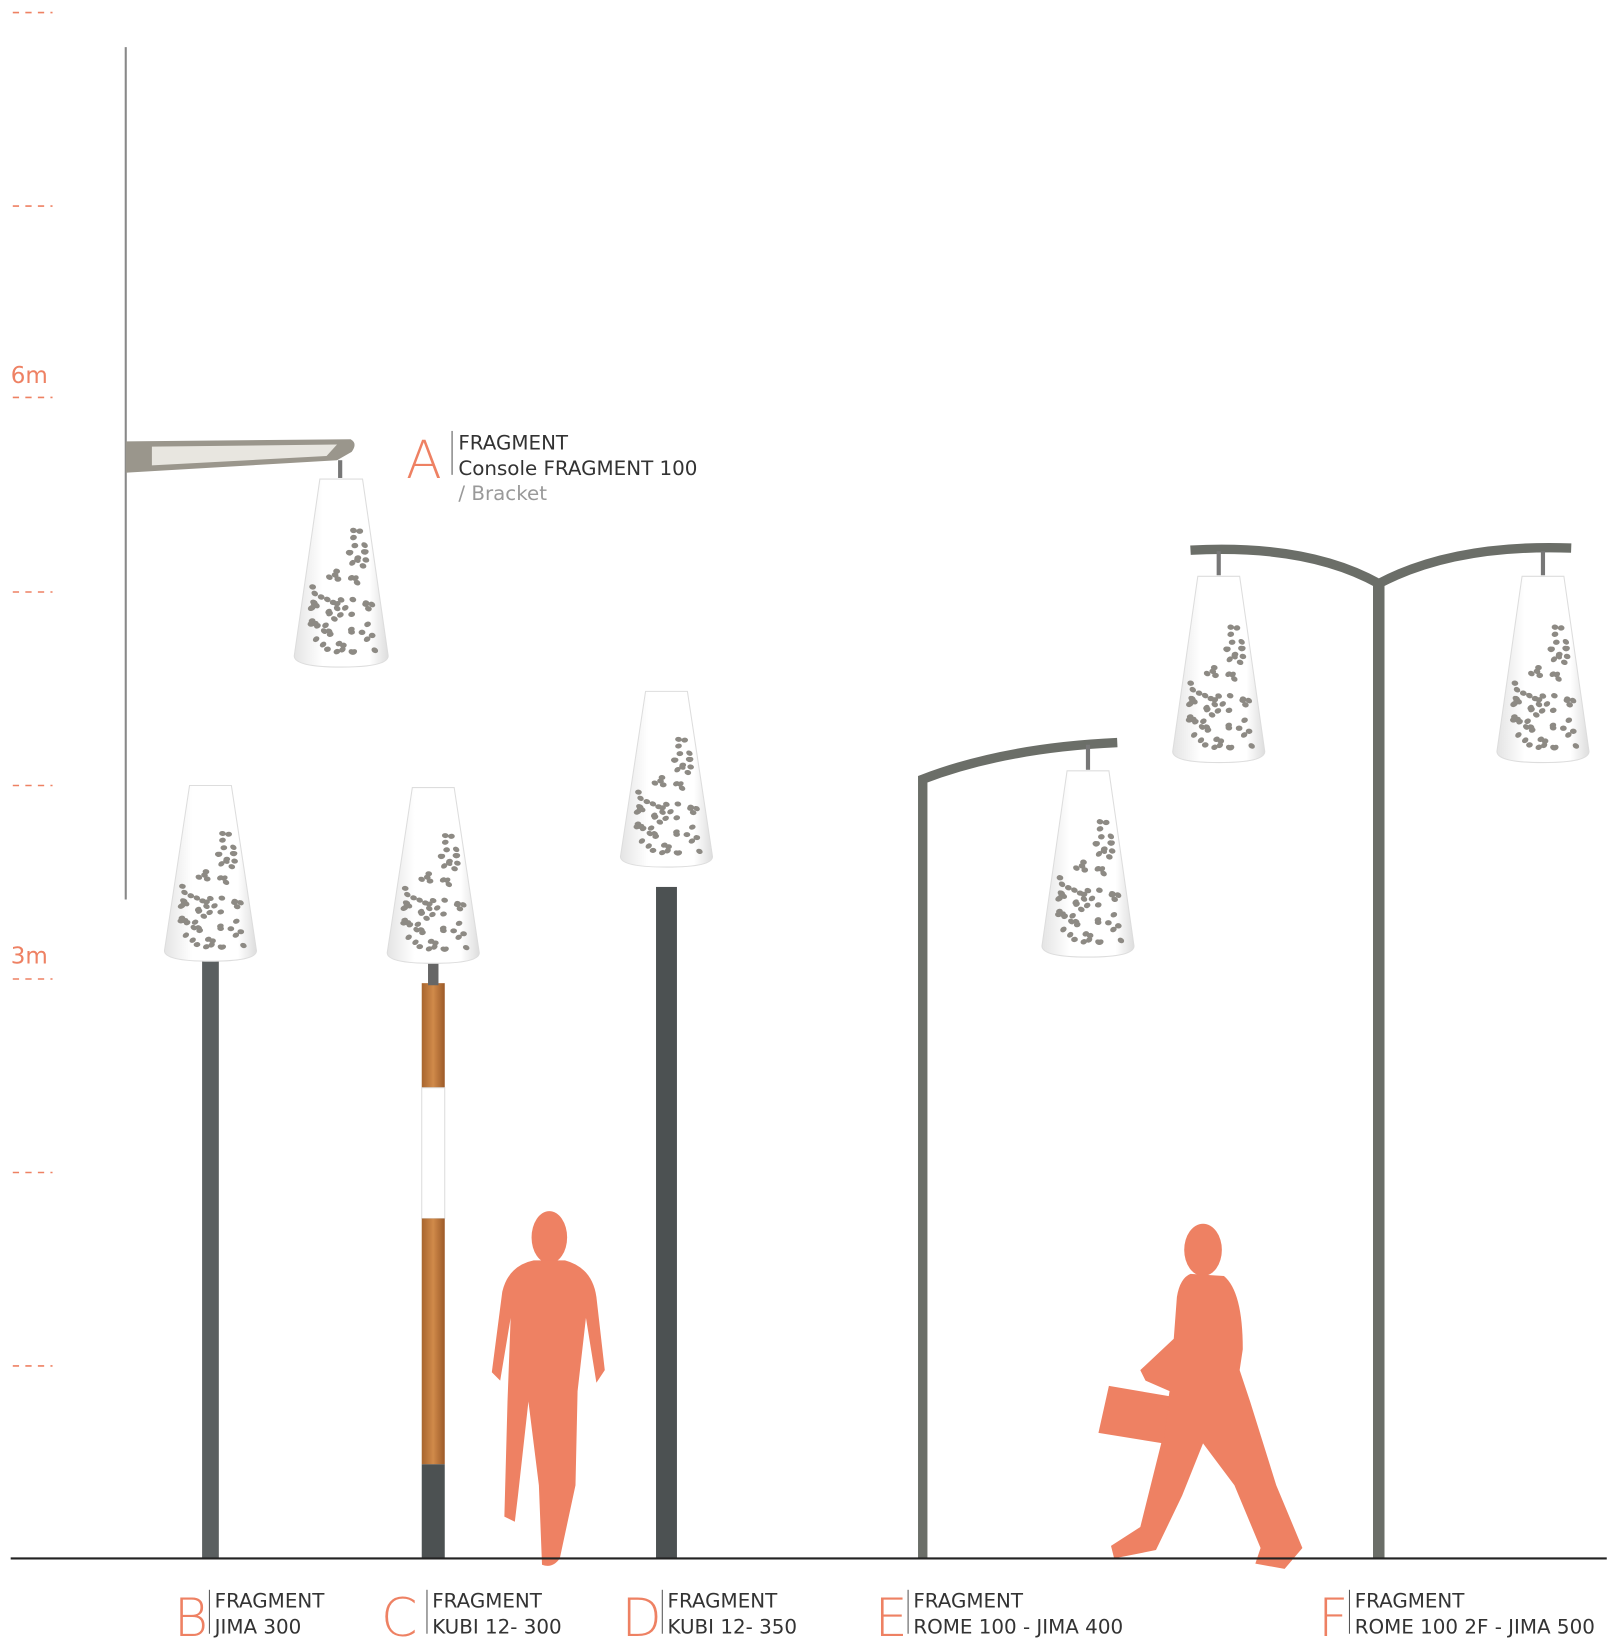 The image size is (1607, 1644). Describe the element at coordinates (244, 455) in the screenshot. I see `bracket-inner` at that location.